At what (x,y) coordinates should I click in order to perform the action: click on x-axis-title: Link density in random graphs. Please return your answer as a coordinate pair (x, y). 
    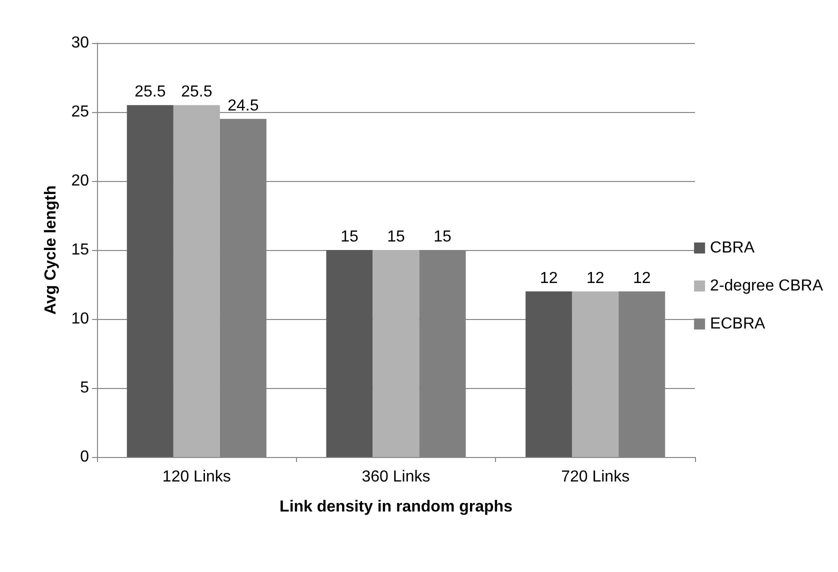
    Looking at the image, I should click on (396, 507).